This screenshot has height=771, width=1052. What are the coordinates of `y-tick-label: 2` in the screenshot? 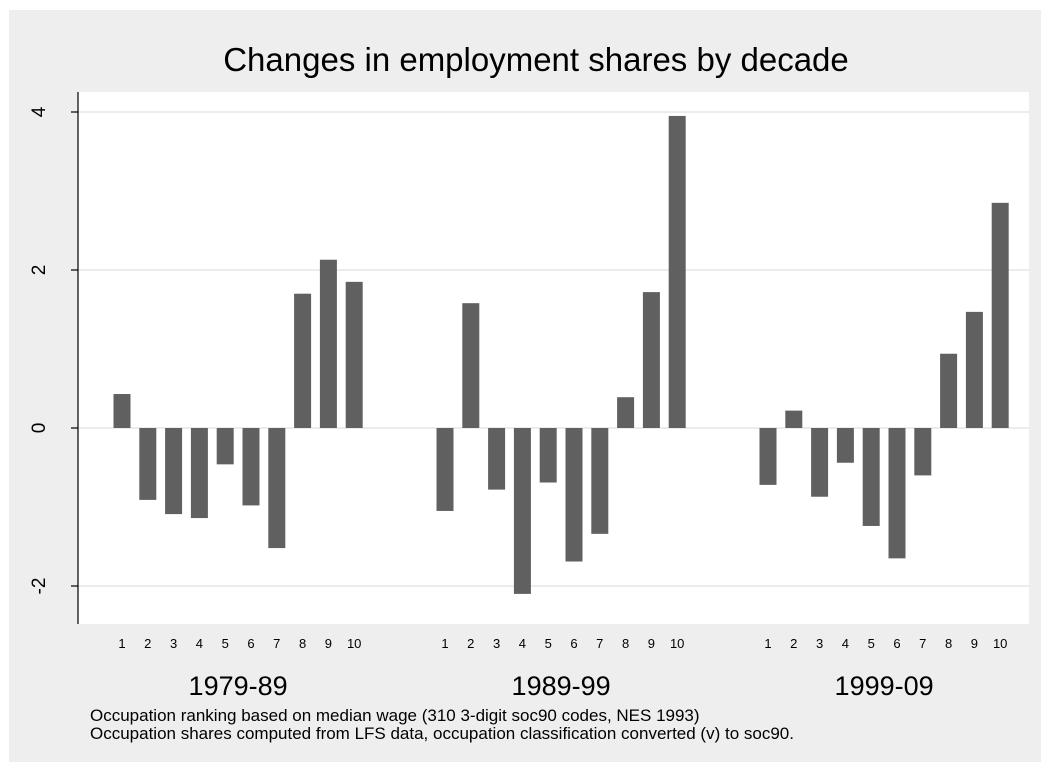 It's located at (39, 270).